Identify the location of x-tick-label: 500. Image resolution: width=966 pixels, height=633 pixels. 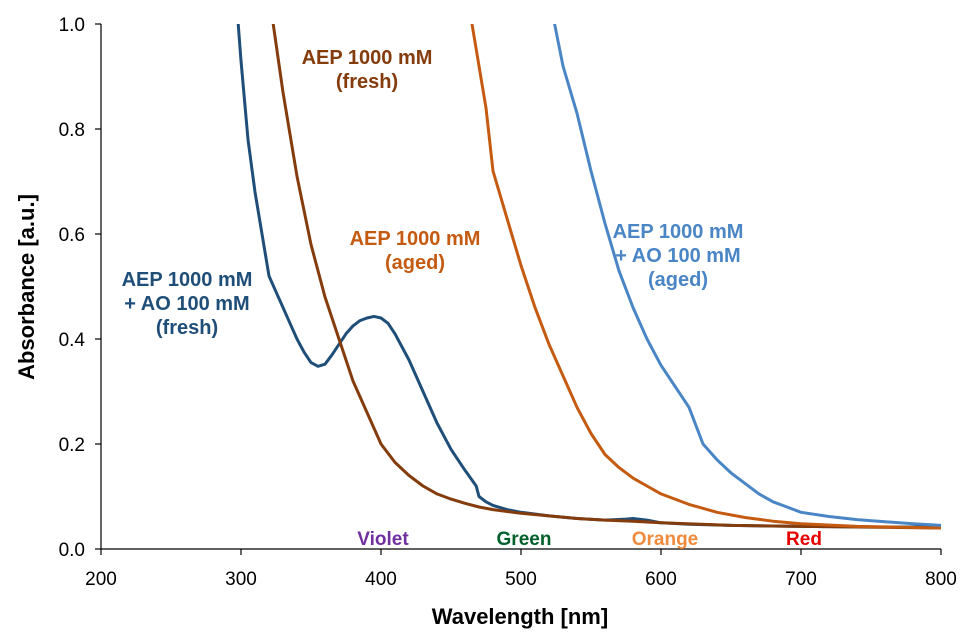
(521, 579).